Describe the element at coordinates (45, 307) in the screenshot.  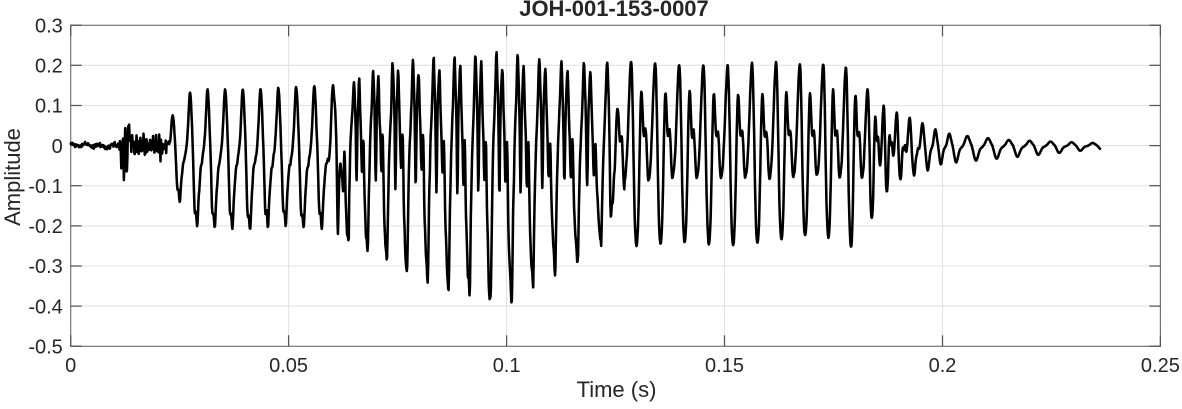
I see `svg-text: -0.4` at that location.